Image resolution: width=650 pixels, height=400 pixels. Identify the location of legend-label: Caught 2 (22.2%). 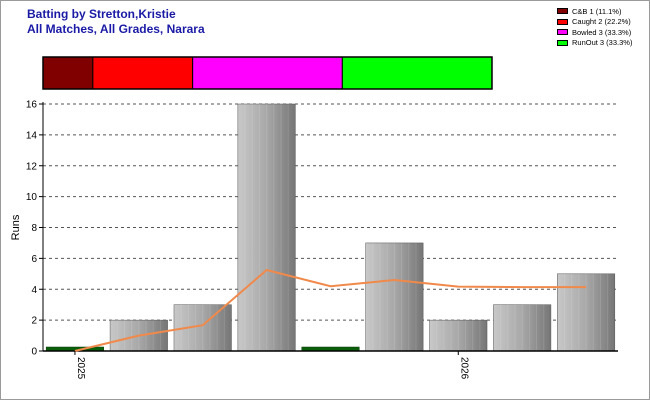
(601, 22).